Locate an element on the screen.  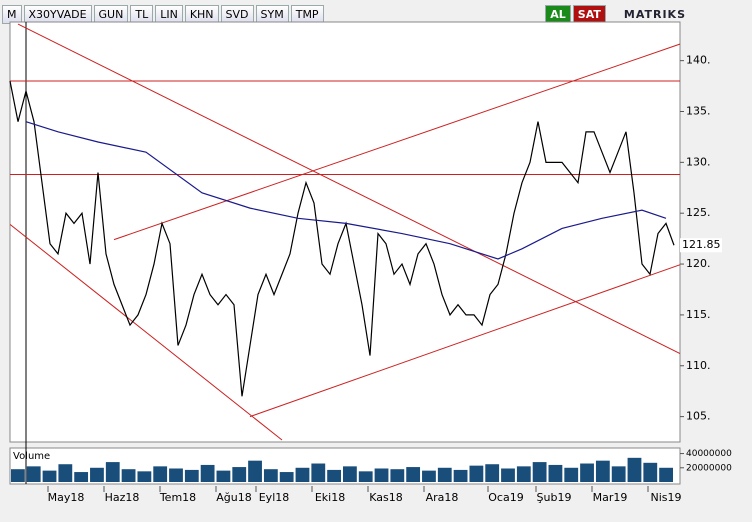
toolbar-button: TMP is located at coordinates (307, 14).